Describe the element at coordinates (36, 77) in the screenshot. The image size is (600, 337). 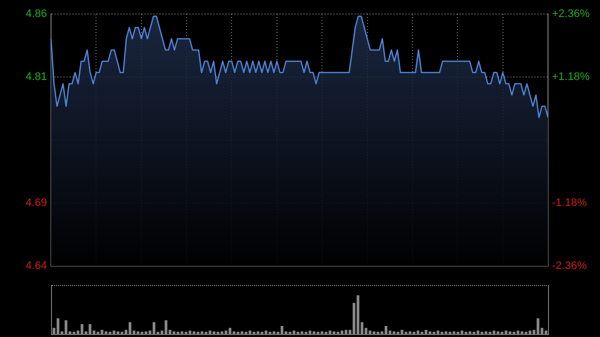
I see `y-tick-label: 4.81` at that location.